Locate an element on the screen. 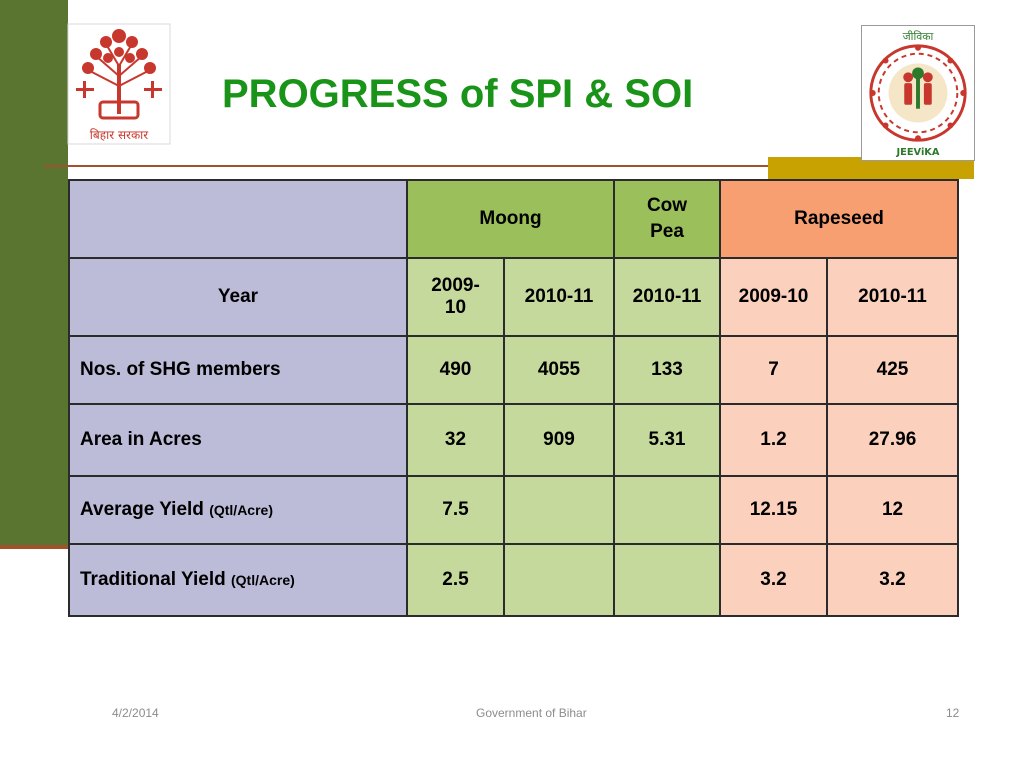 This screenshot has height=768, width=1024. header-empty-cell is located at coordinates (238, 219).